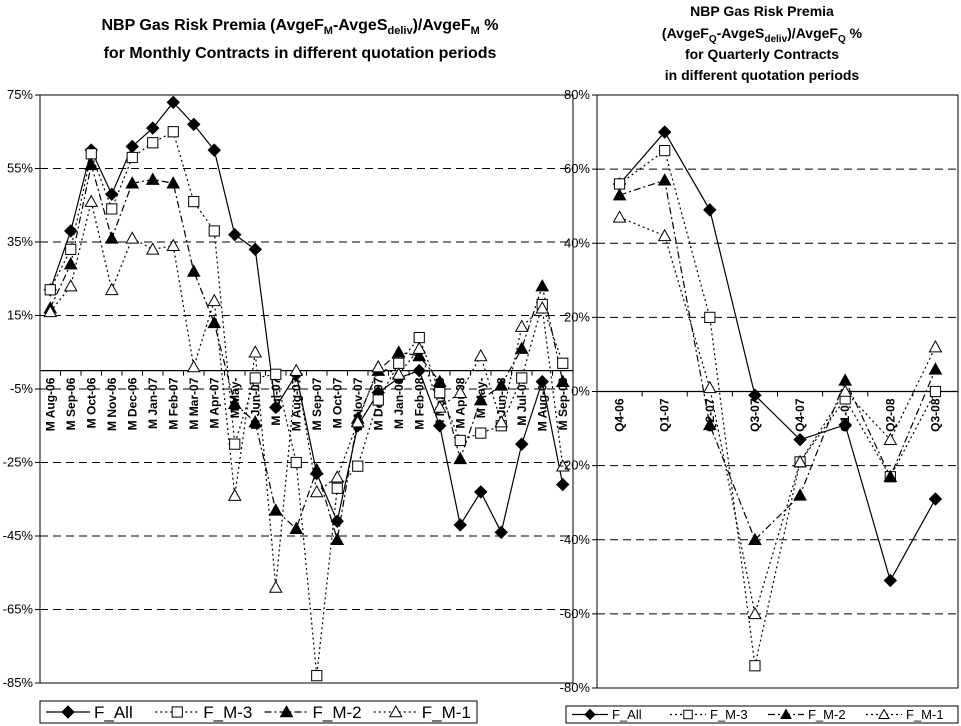 This screenshot has height=726, width=961. Describe the element at coordinates (214, 402) in the screenshot. I see `left-category-label: M Apr-07` at that location.